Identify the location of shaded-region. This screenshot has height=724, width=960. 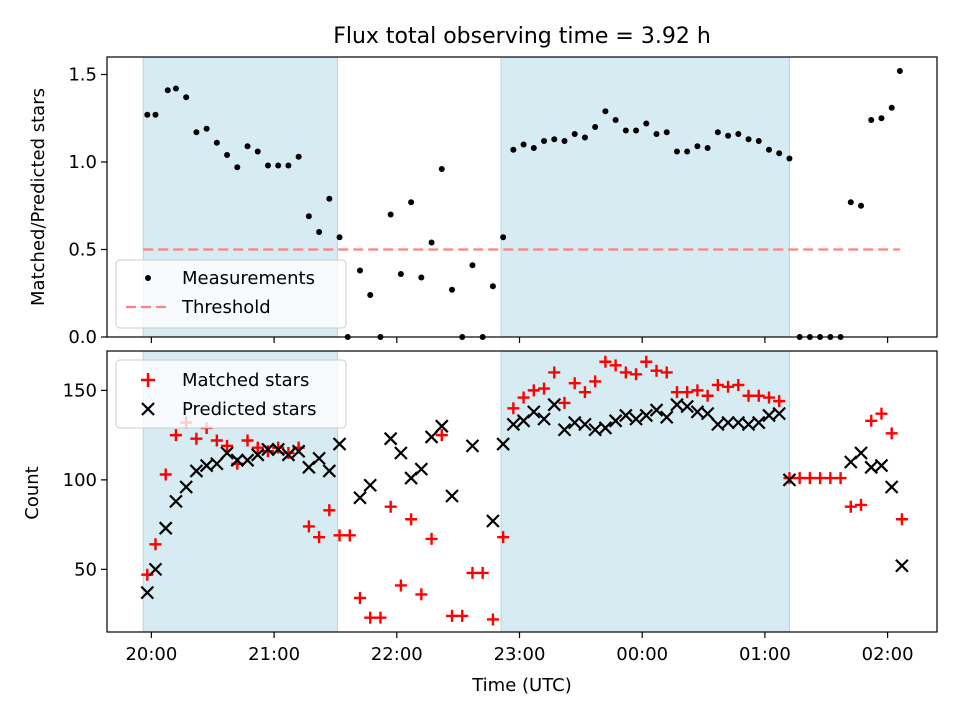
(645, 197).